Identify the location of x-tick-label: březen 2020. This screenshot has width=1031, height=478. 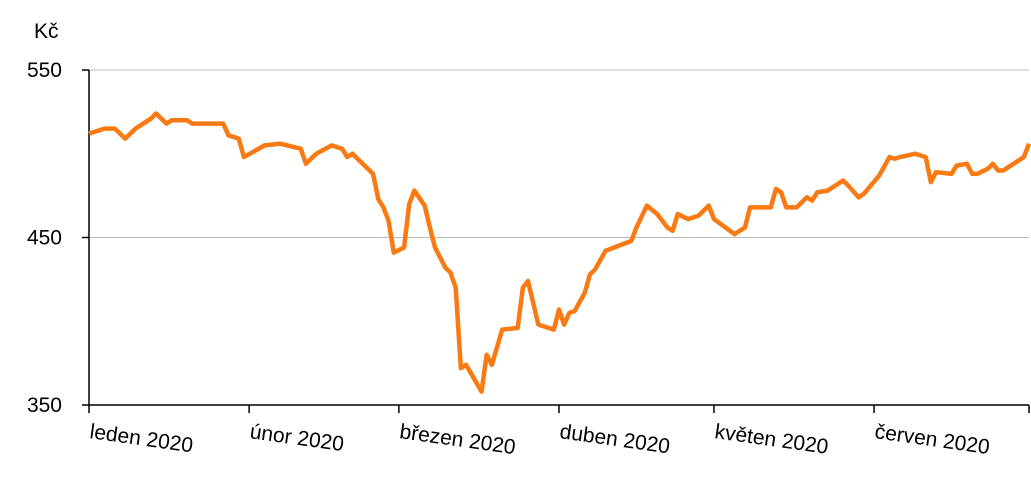
(457, 439).